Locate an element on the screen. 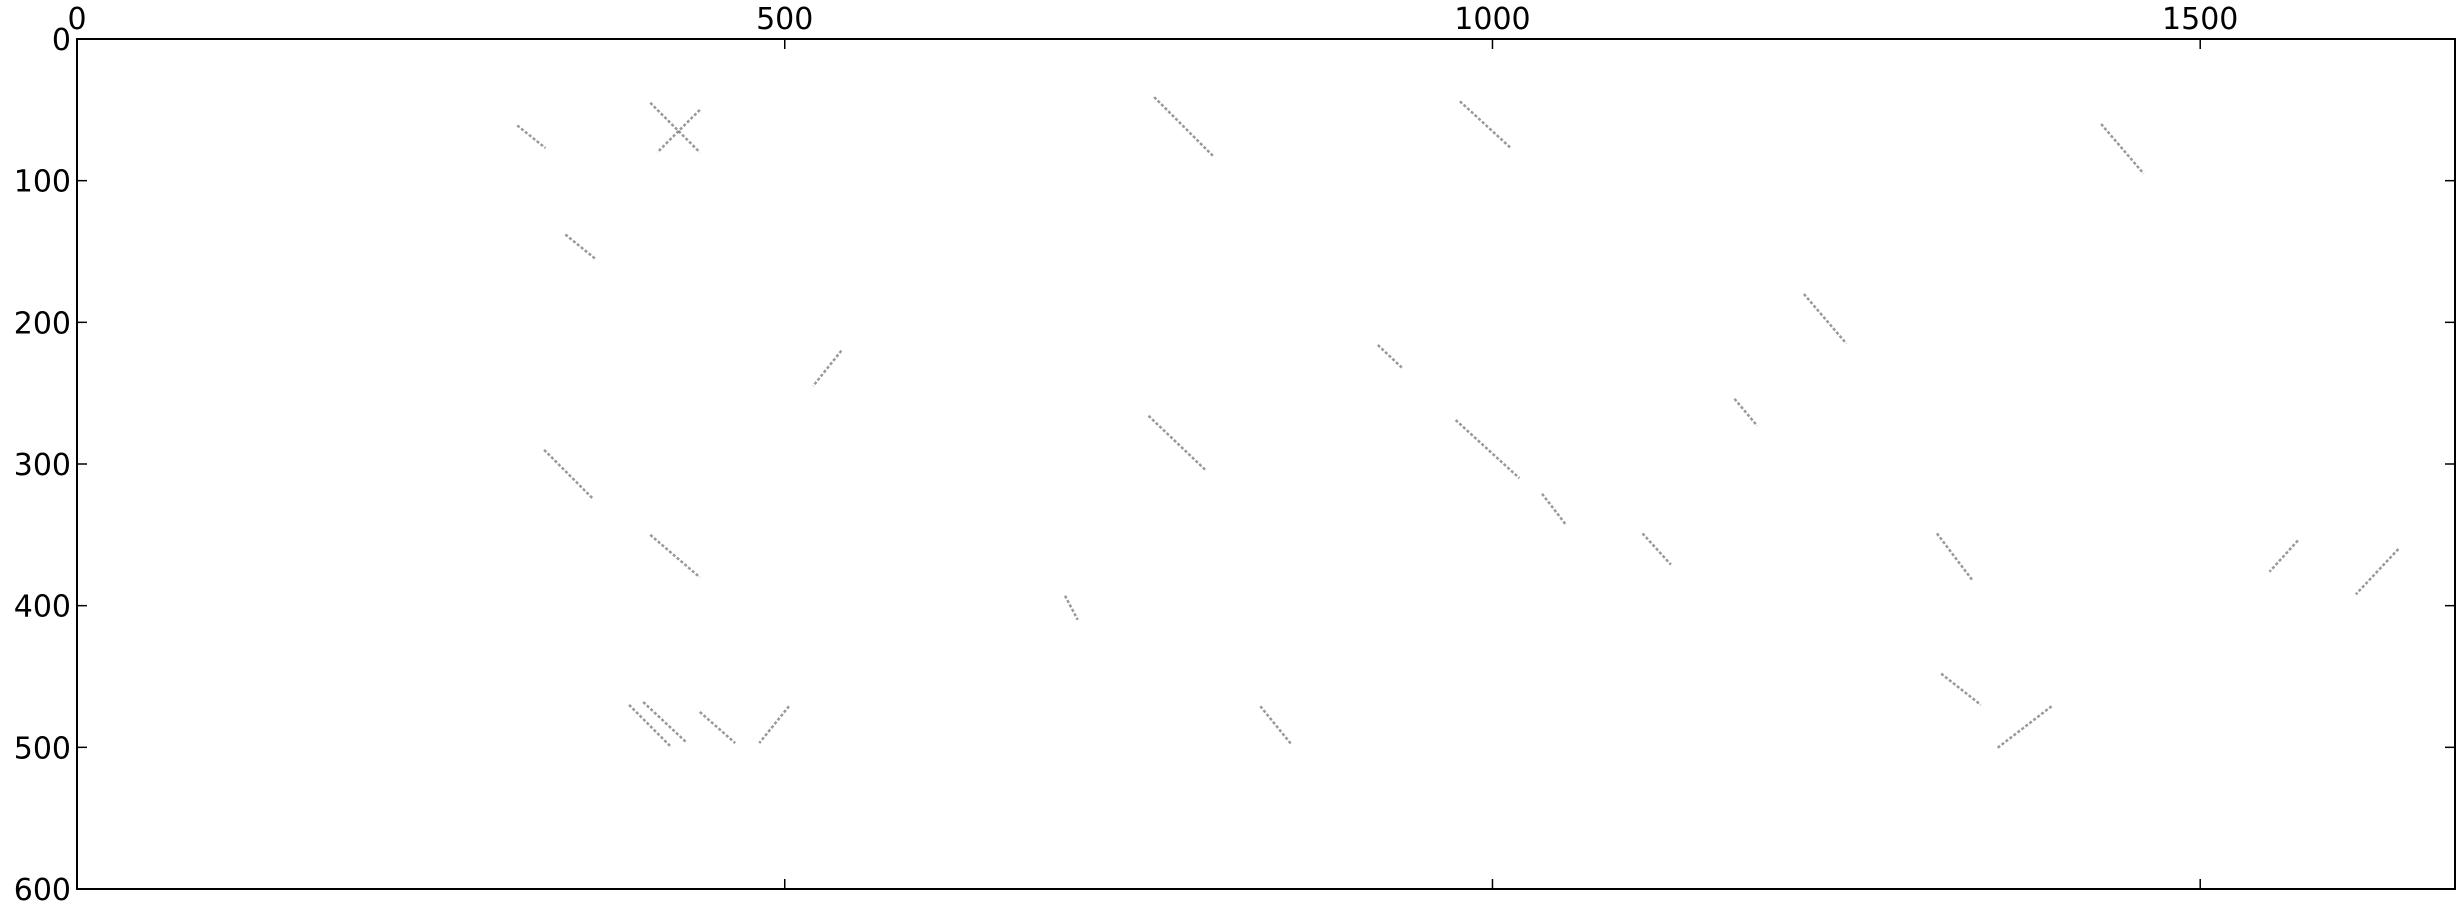 Image resolution: width=2458 pixels, height=908 pixels. x-tick-label: 1500 is located at coordinates (2200, 19).